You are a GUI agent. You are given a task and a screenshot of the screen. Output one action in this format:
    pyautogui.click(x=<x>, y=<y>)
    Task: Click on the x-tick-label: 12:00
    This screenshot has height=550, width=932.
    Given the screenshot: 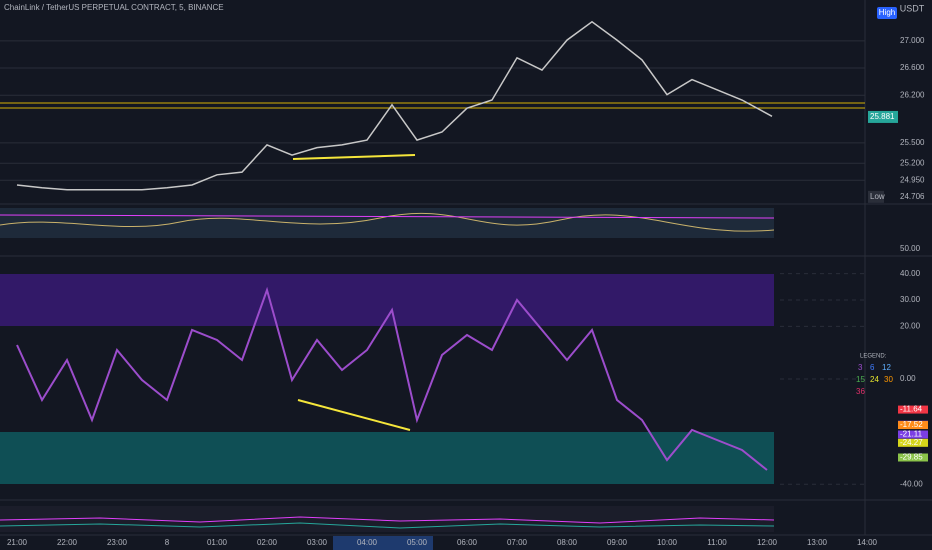 What is the action you would take?
    pyautogui.click(x=767, y=542)
    